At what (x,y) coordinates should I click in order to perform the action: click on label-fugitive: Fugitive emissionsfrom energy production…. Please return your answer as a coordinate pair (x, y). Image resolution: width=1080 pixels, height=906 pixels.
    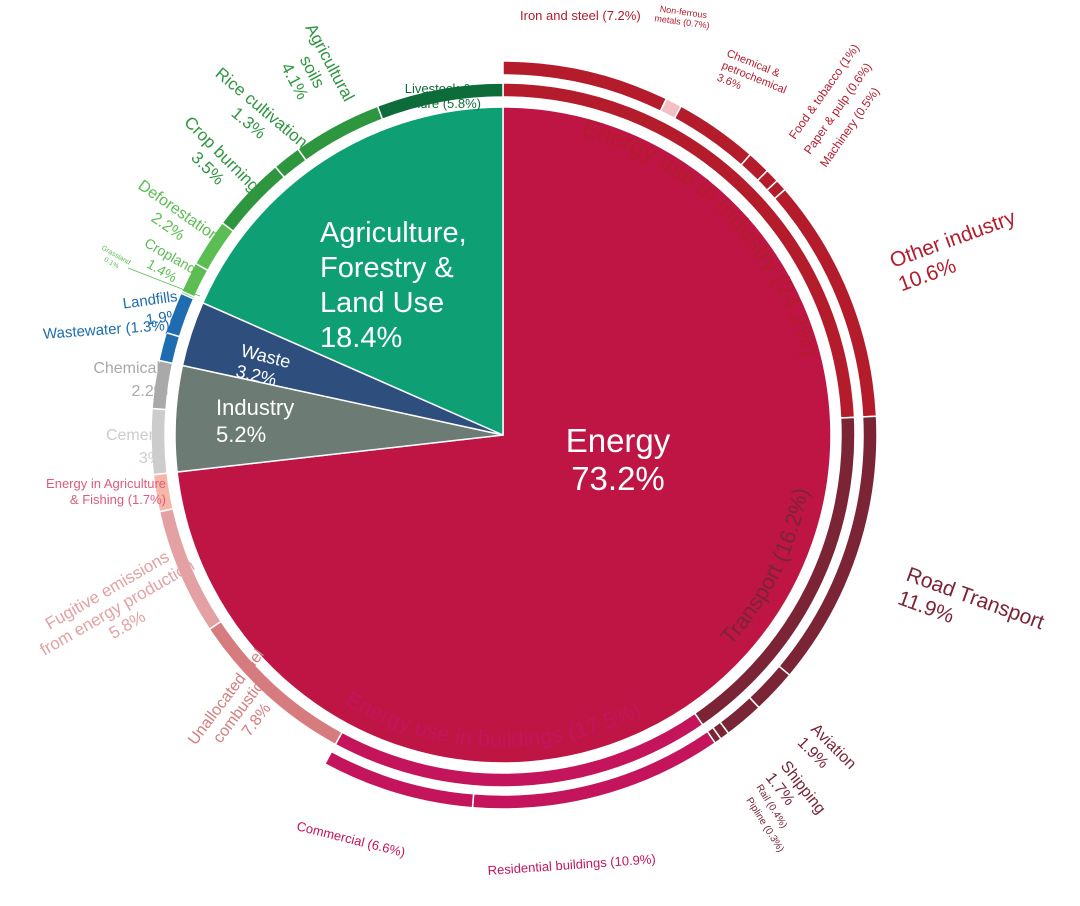
    Looking at the image, I should click on (117, 607).